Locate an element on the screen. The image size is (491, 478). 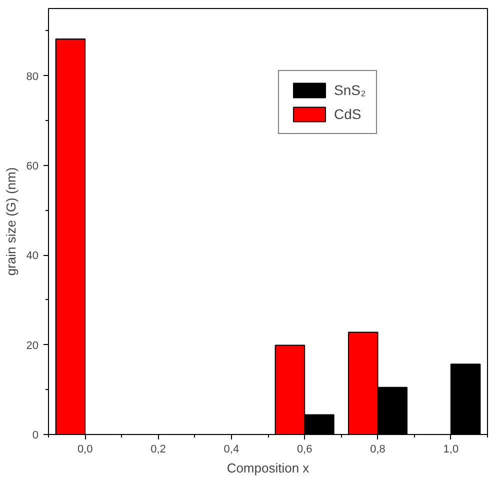
x-tick-label: 0,6 is located at coordinates (304, 450).